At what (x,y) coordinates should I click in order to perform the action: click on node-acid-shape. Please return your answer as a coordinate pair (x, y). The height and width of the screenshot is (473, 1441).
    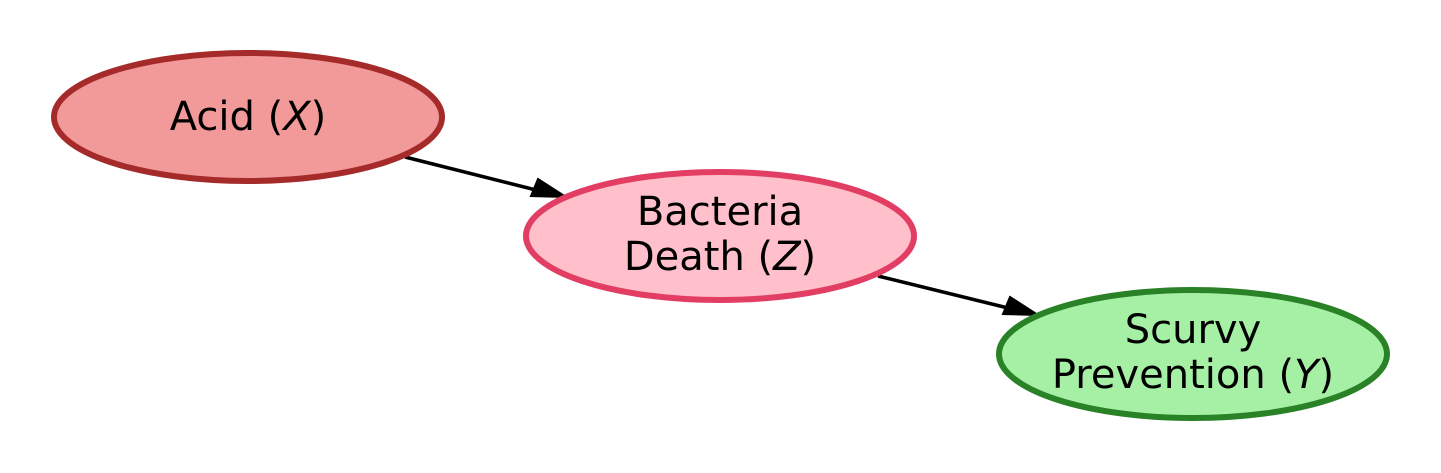
    Looking at the image, I should click on (248, 117).